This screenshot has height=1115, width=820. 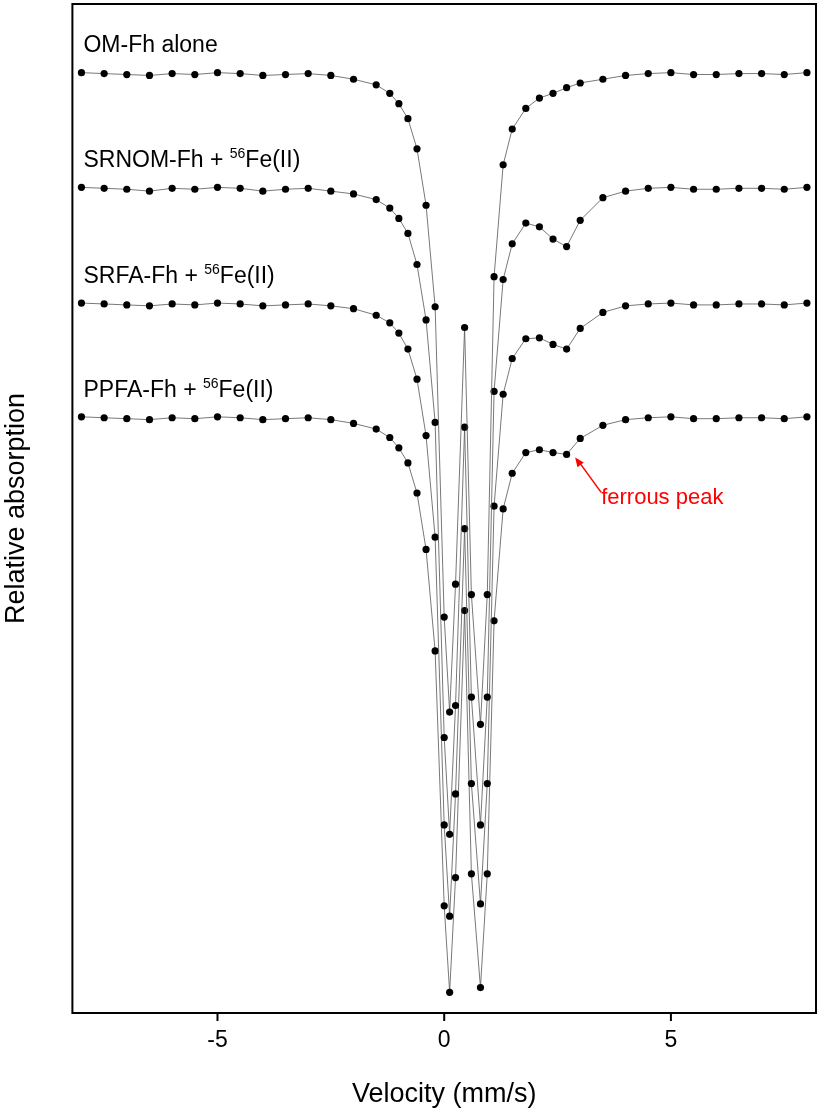 I want to click on series-label: OM-Fh alone, so click(x=150, y=44).